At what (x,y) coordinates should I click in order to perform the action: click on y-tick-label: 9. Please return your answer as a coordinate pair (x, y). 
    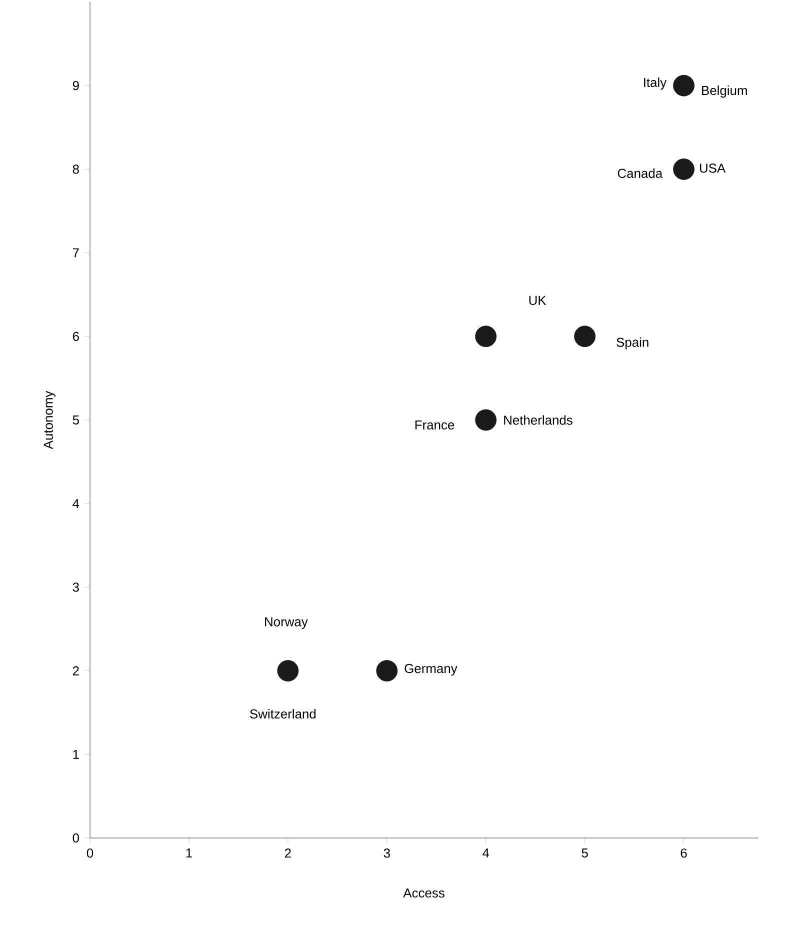
    Looking at the image, I should click on (75, 85).